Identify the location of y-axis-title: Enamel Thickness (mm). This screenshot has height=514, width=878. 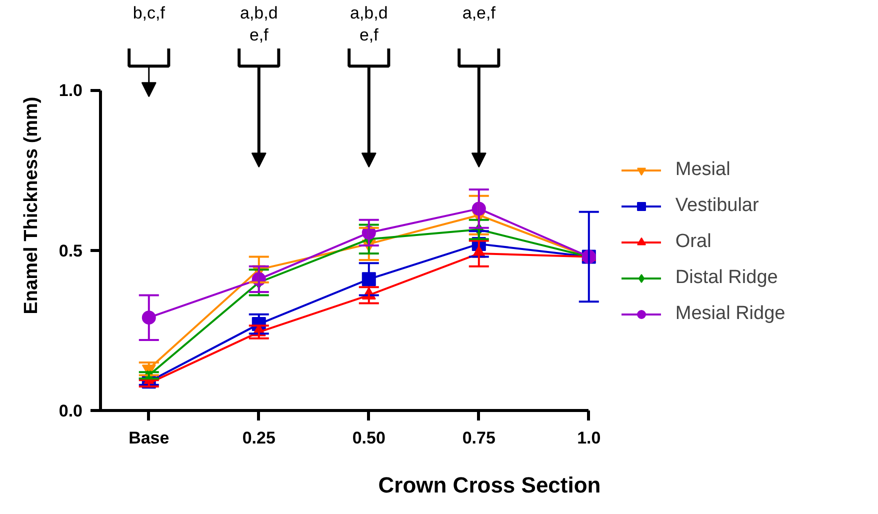
(31, 205).